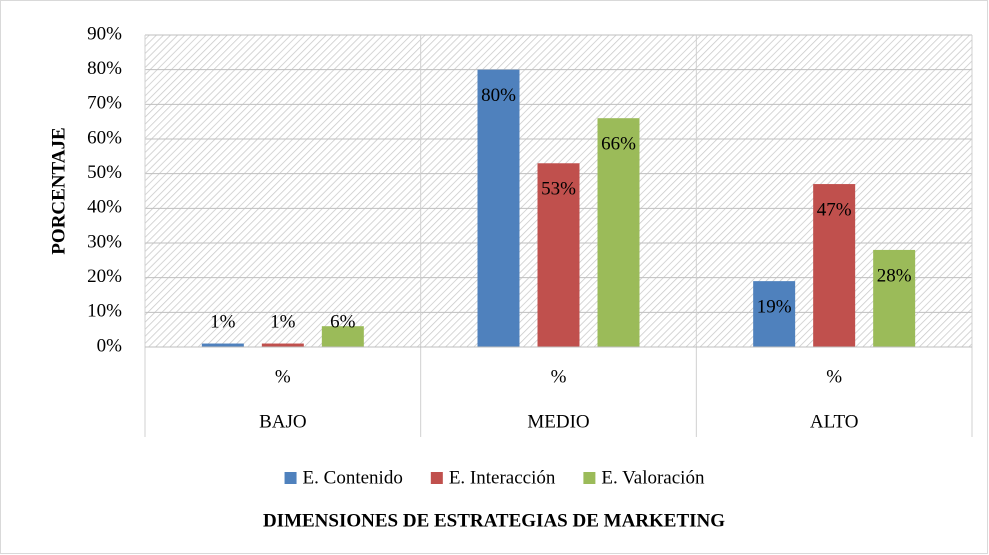  I want to click on y-tick-label: 50%, so click(104, 172).